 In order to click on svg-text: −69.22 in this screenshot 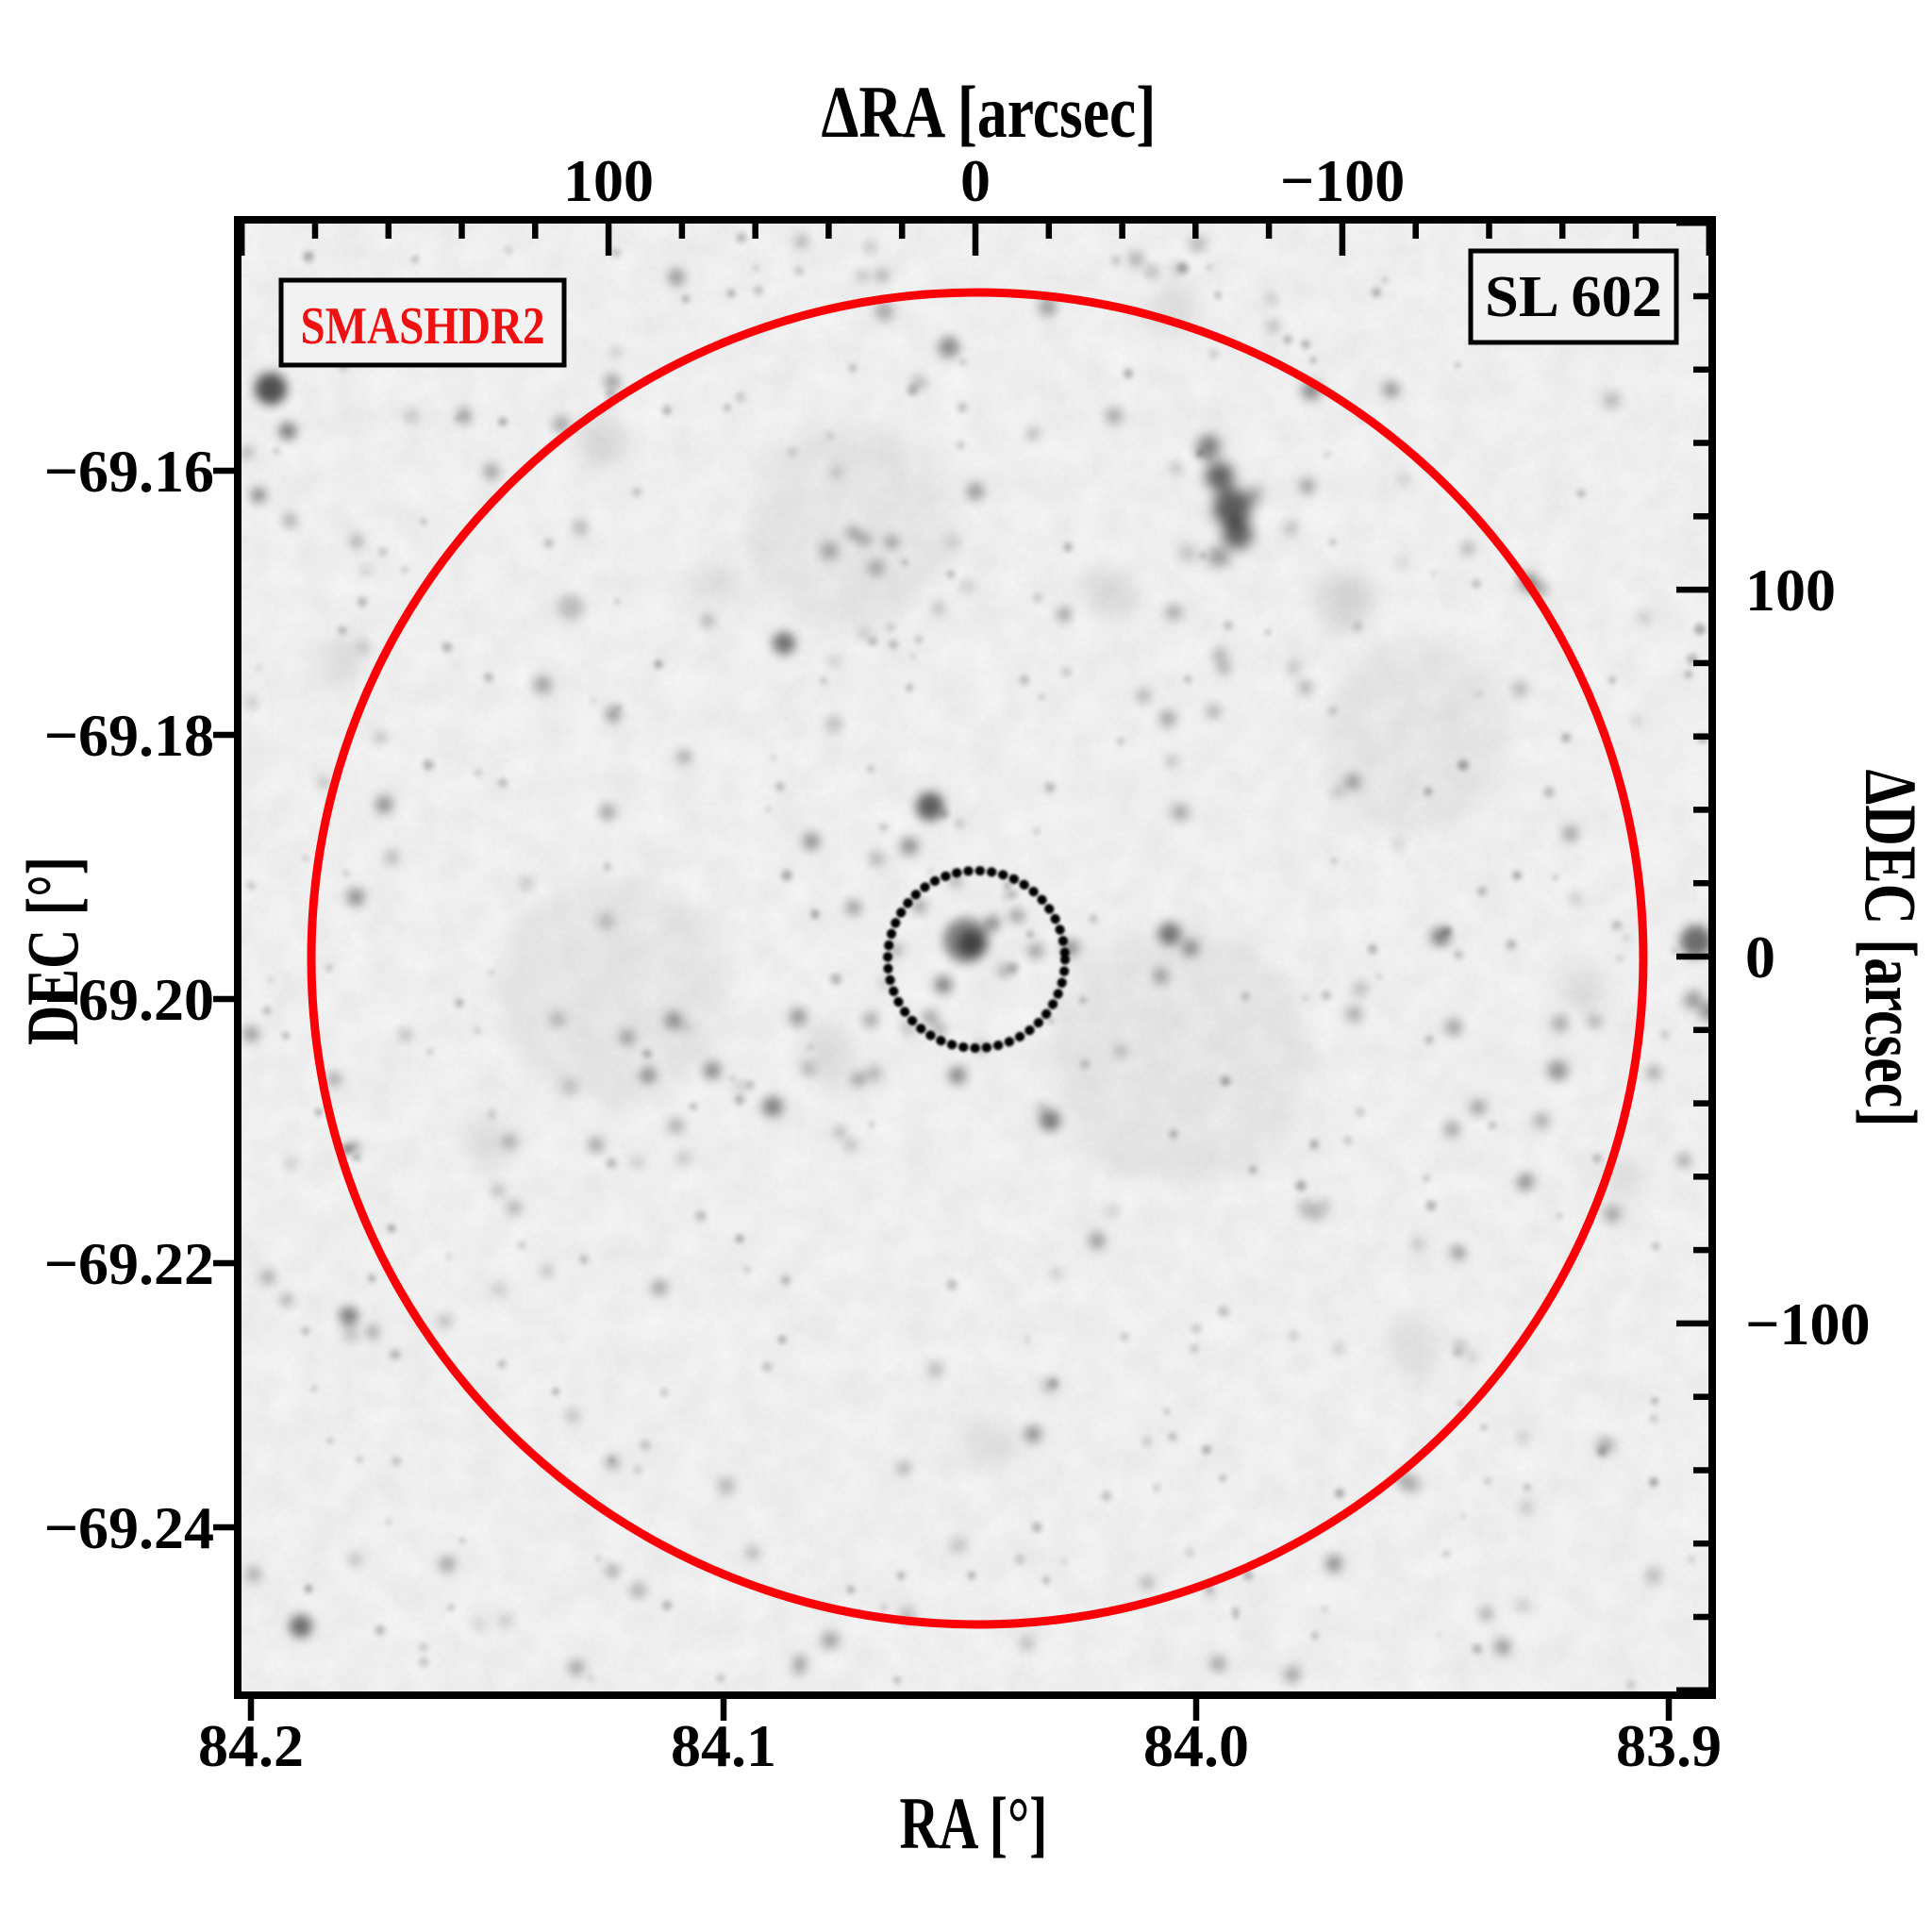, I will do `click(129, 1263)`.